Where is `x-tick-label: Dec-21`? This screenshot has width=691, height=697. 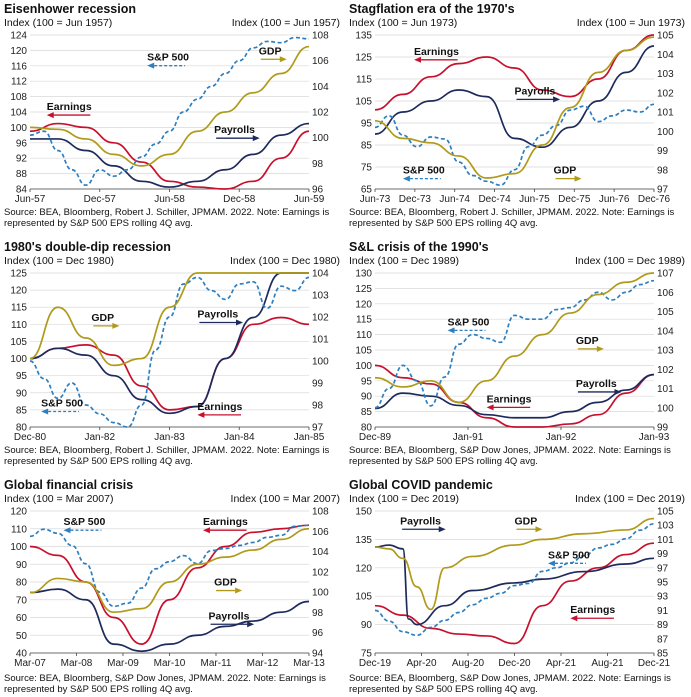 x-tick-label: Dec-21 is located at coordinates (654, 663).